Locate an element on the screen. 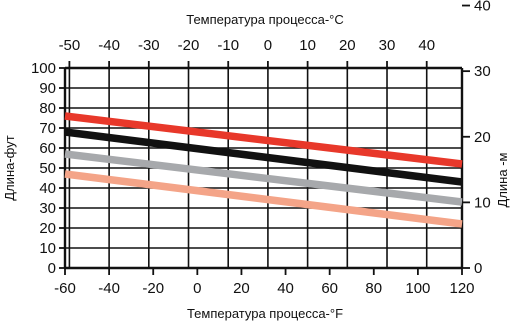 The image size is (520, 325). top-tick-label: 30 is located at coordinates (387, 45).